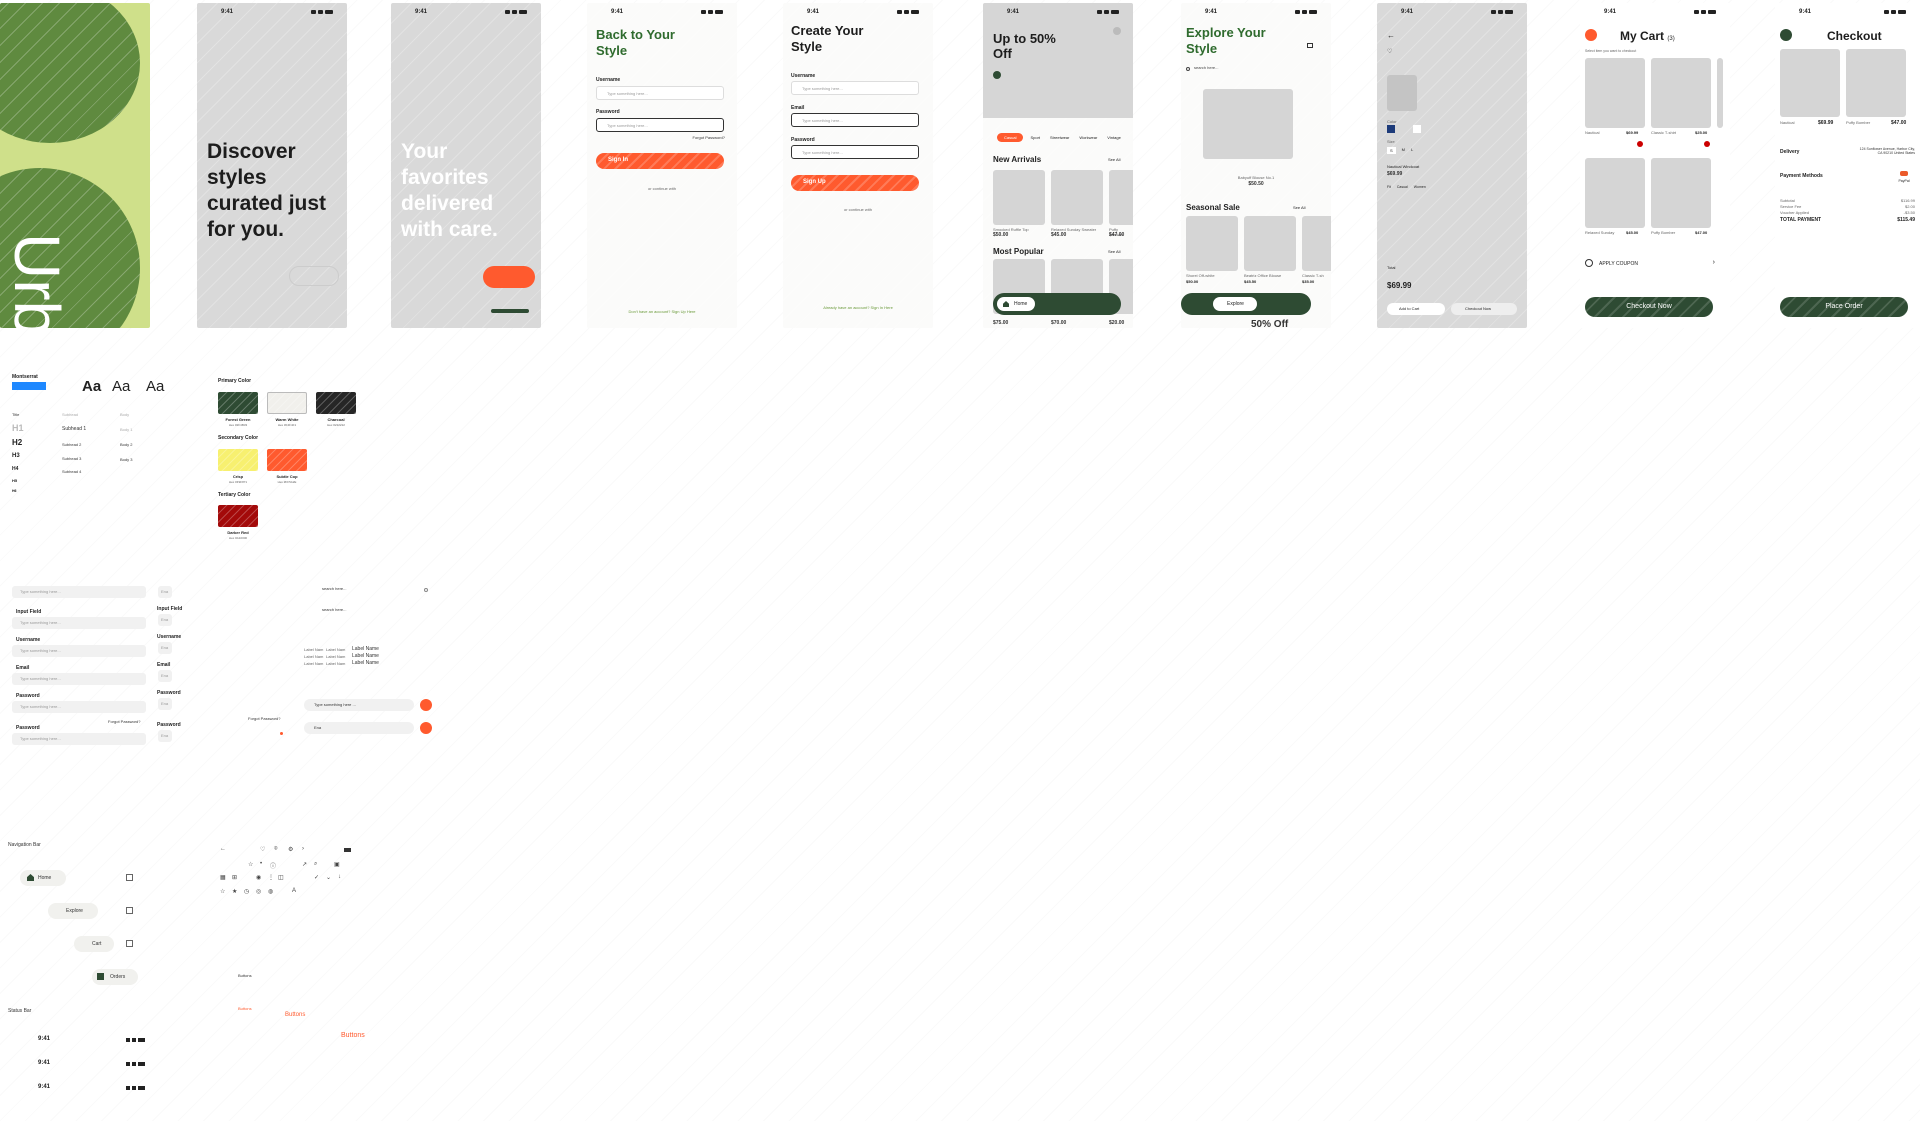  I want to click on button-sample-1: Buttons, so click(245, 975).